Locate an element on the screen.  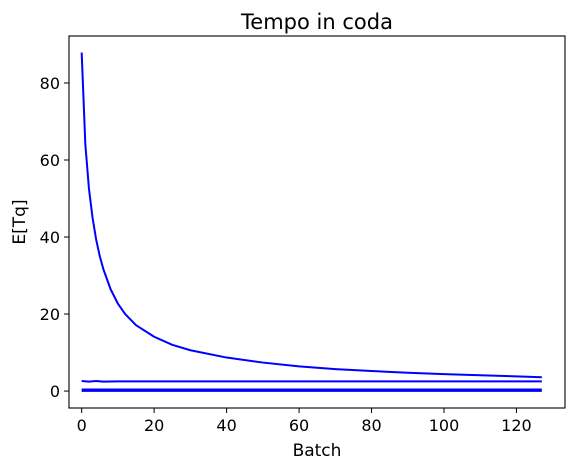
x-tick-label: 40 is located at coordinates (226, 425).